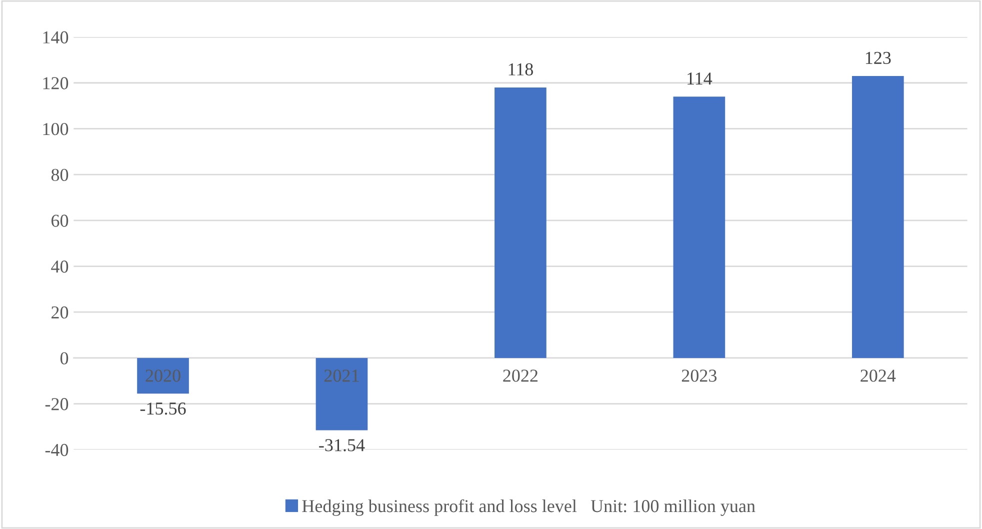  Describe the element at coordinates (60, 312) in the screenshot. I see `y-tick-label: 20` at that location.